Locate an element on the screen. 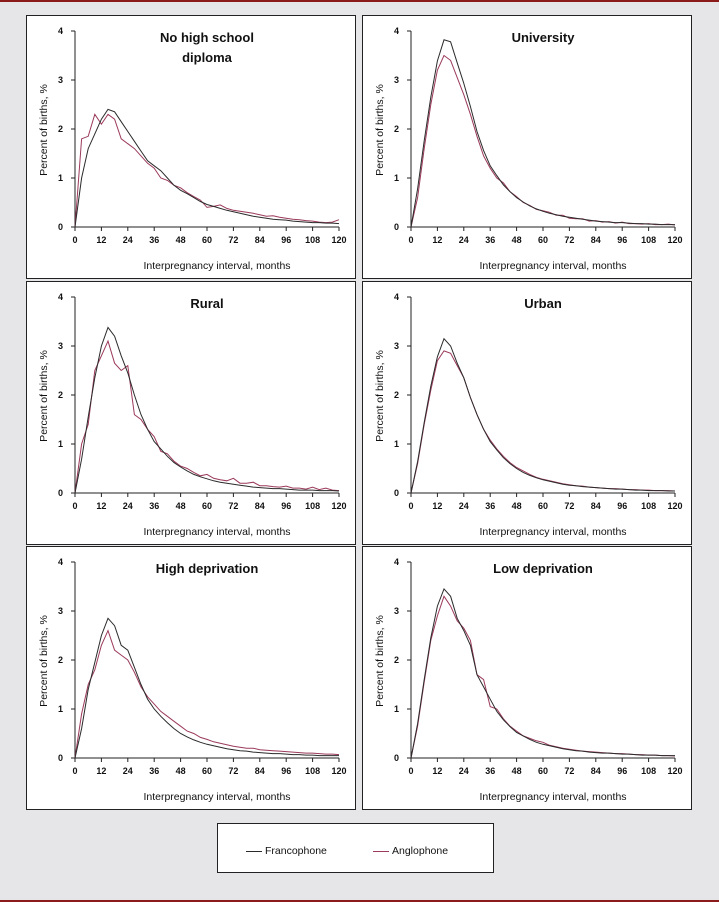 The height and width of the screenshot is (902, 719). legend: Francophone Anglophone is located at coordinates (355, 848).